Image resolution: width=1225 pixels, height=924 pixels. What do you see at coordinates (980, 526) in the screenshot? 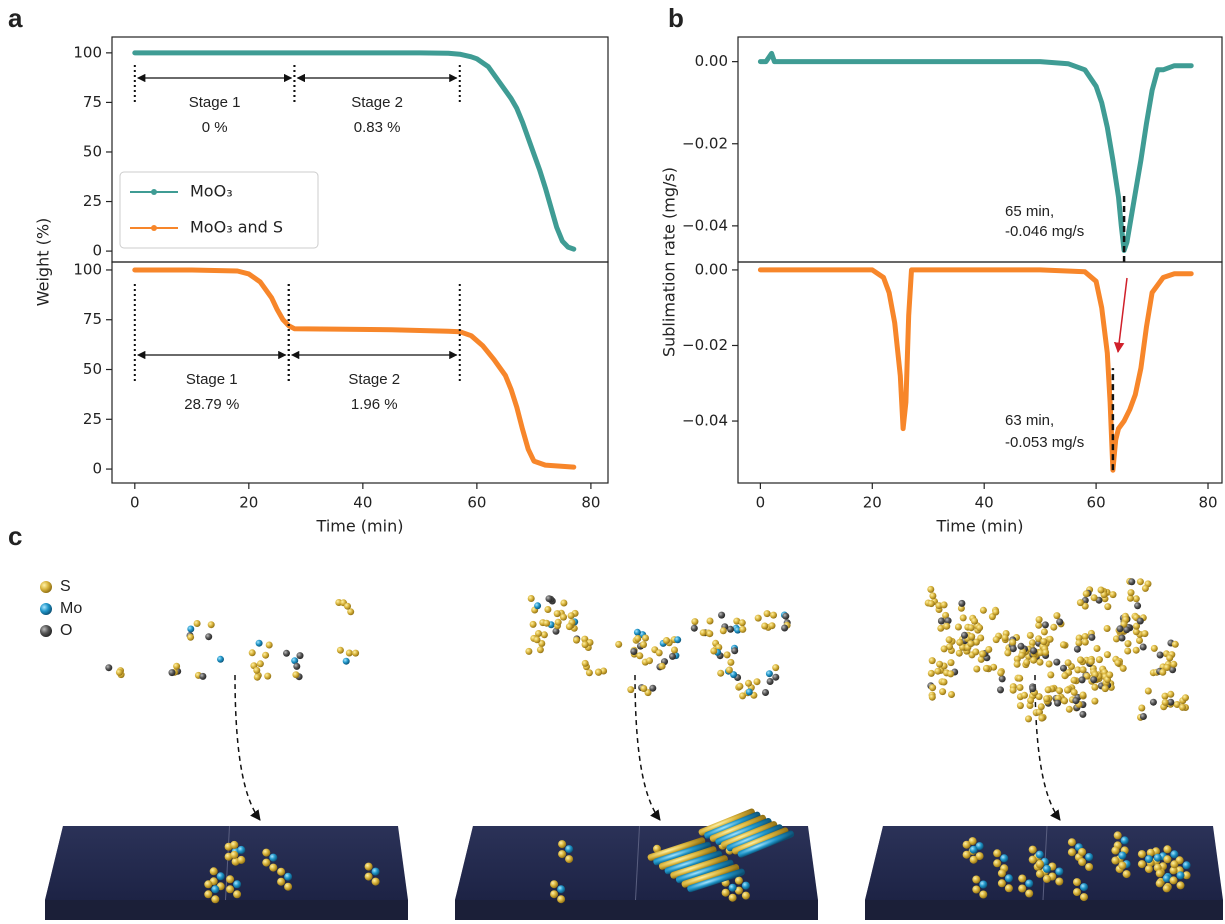
I see `x-axis-label: Time (min)` at bounding box center [980, 526].